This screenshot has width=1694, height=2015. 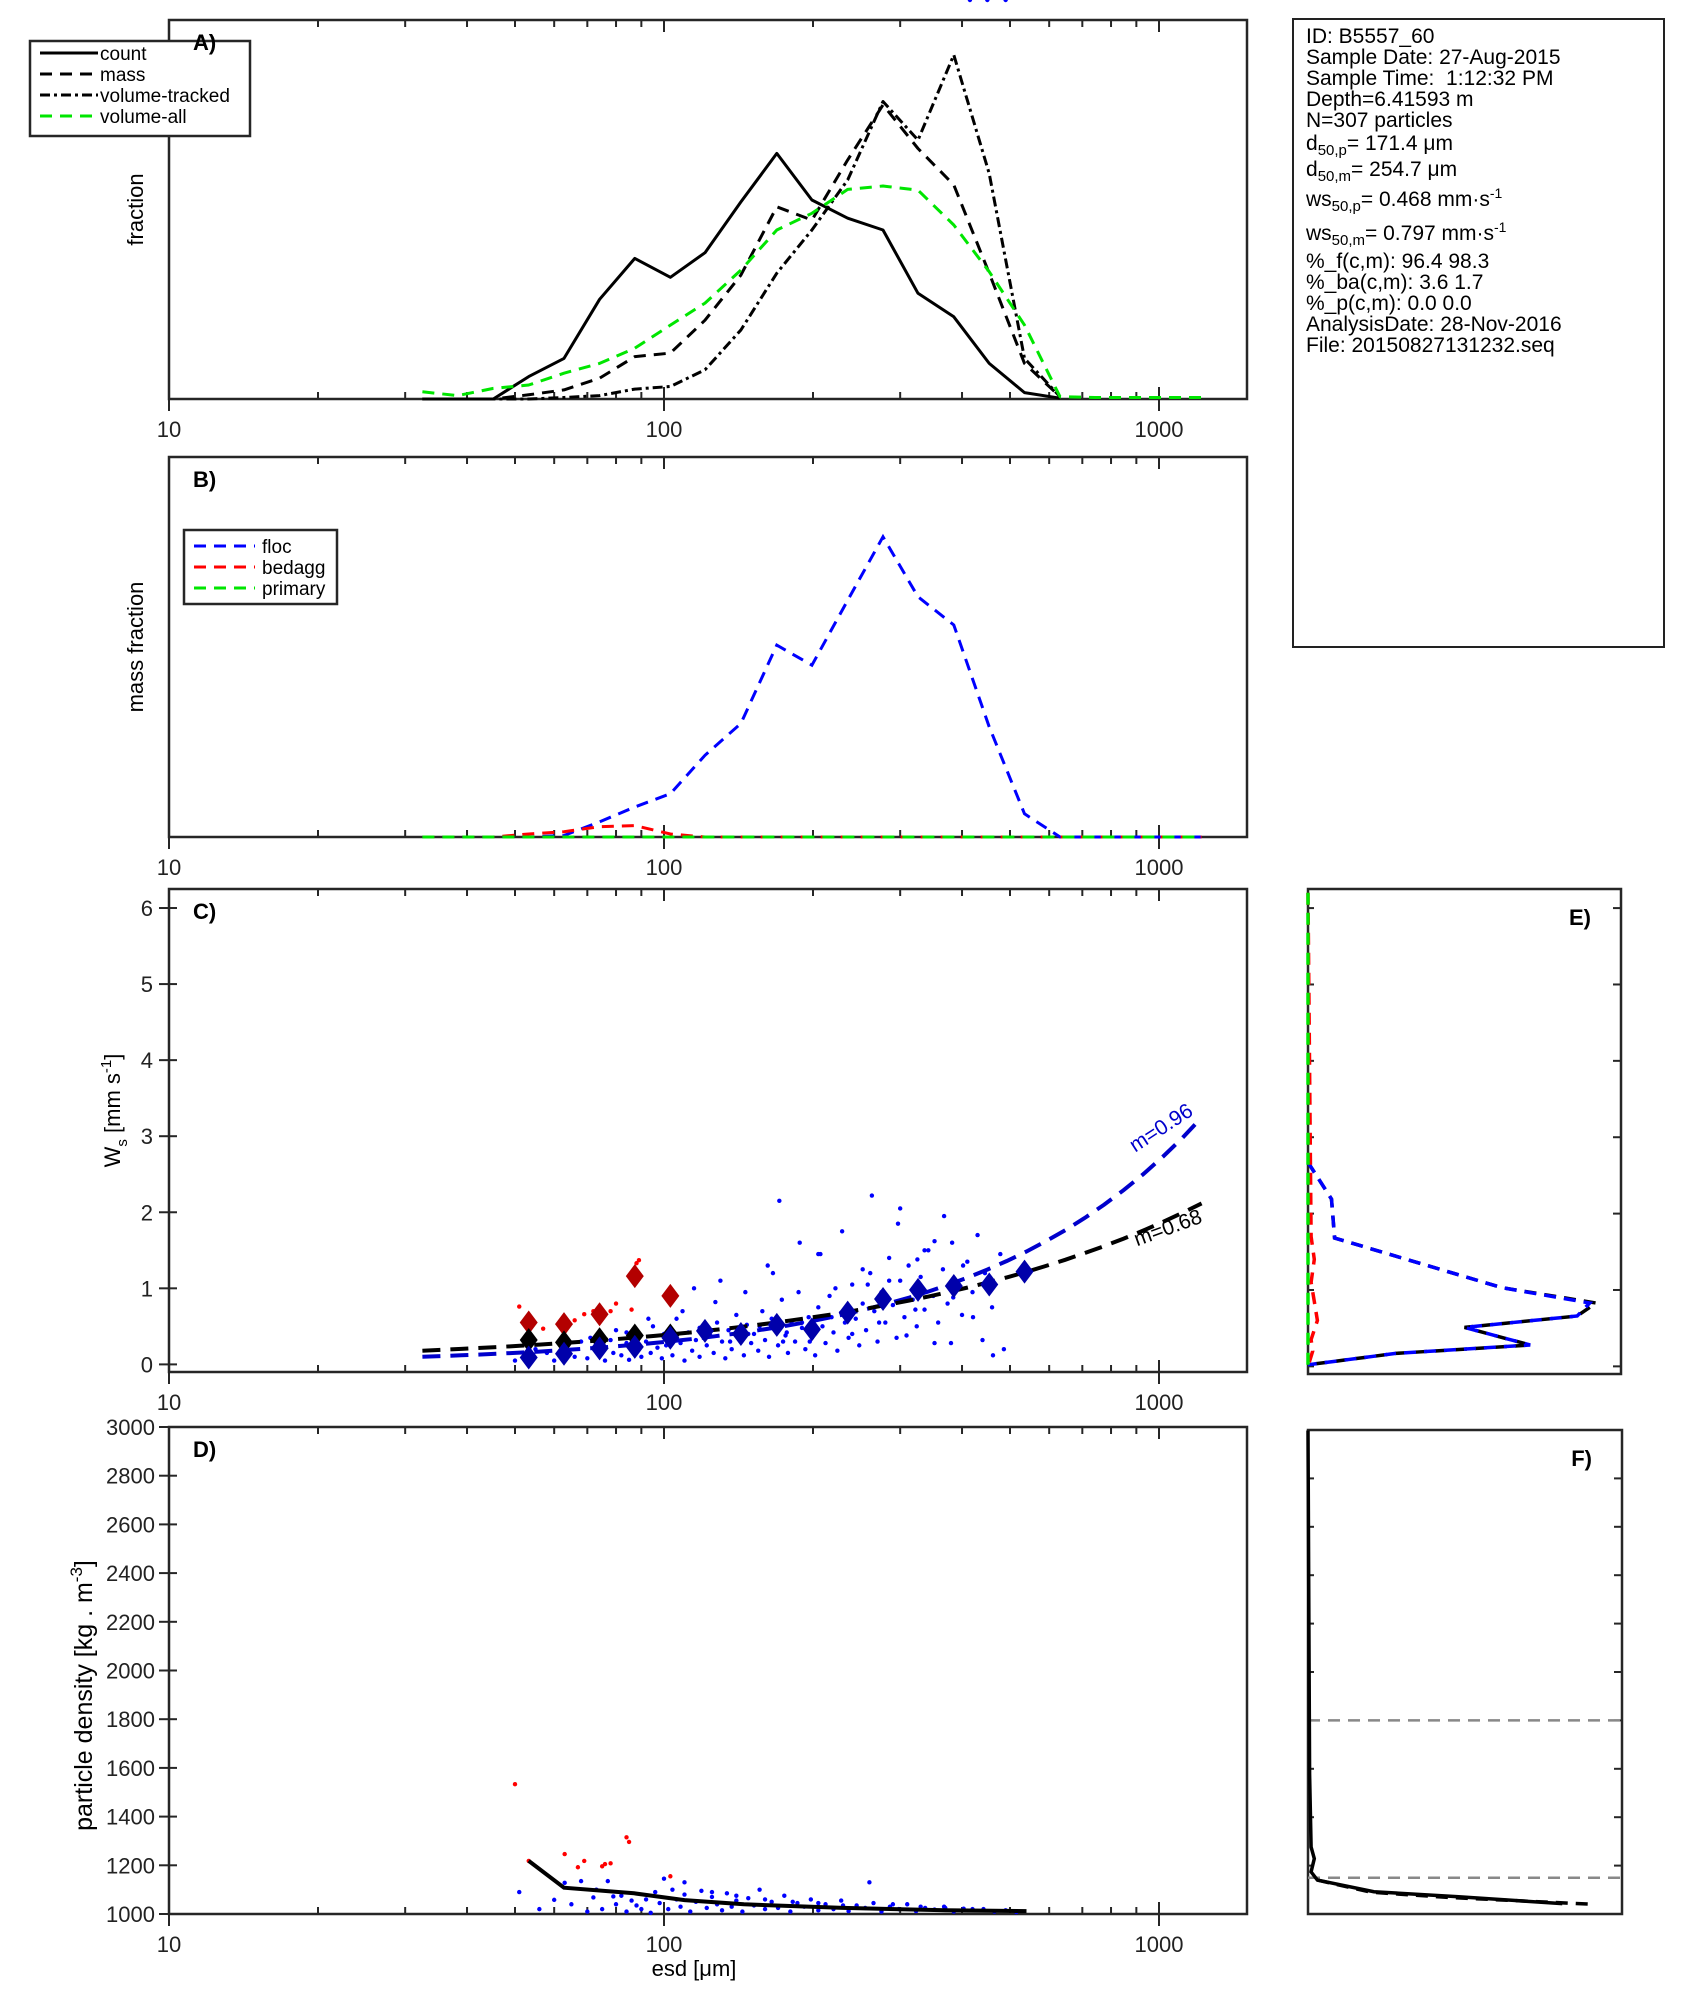 I want to click on series-mass, so click(x=742, y=252).